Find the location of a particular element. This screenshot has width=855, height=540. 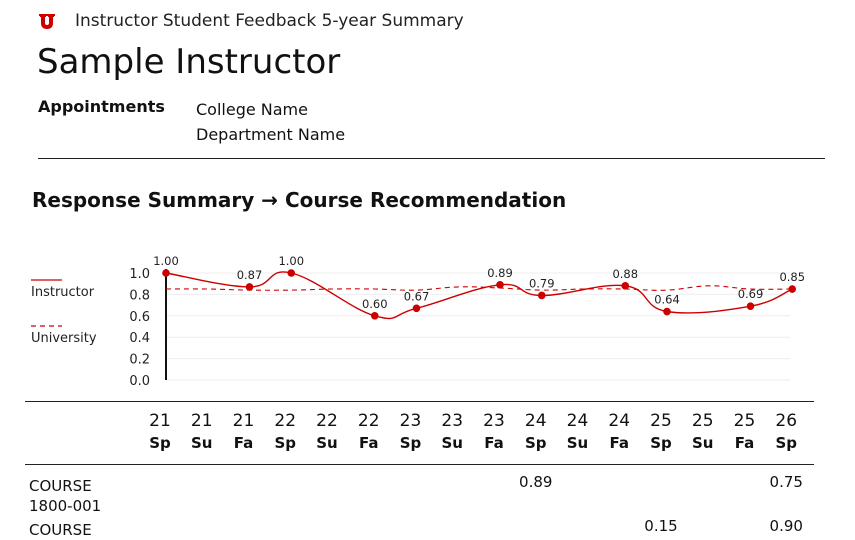

course-value: 0.89 is located at coordinates (536, 482).